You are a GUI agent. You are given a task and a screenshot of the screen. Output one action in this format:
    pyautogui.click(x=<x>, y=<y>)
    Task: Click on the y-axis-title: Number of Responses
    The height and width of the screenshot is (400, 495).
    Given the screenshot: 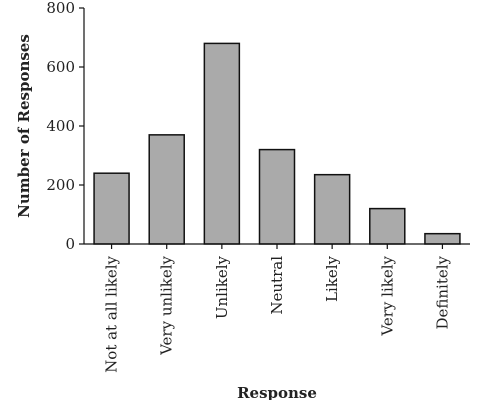 What is the action you would take?
    pyautogui.click(x=24, y=126)
    